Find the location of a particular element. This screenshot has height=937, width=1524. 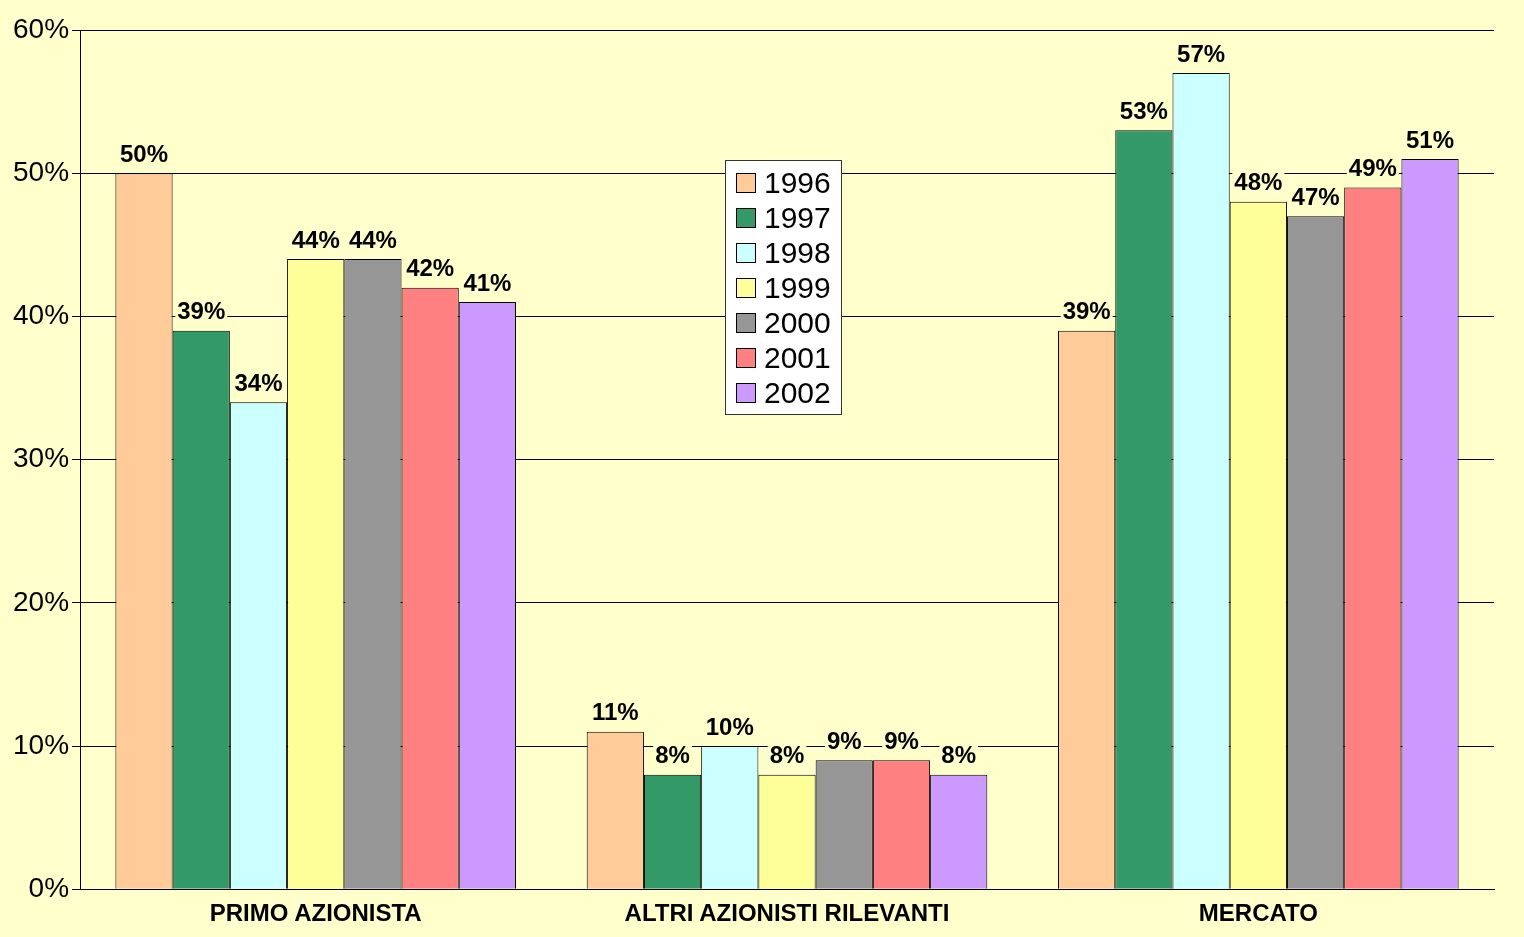

x-tick-label: PRIMO AZIONISTA is located at coordinates (315, 913).